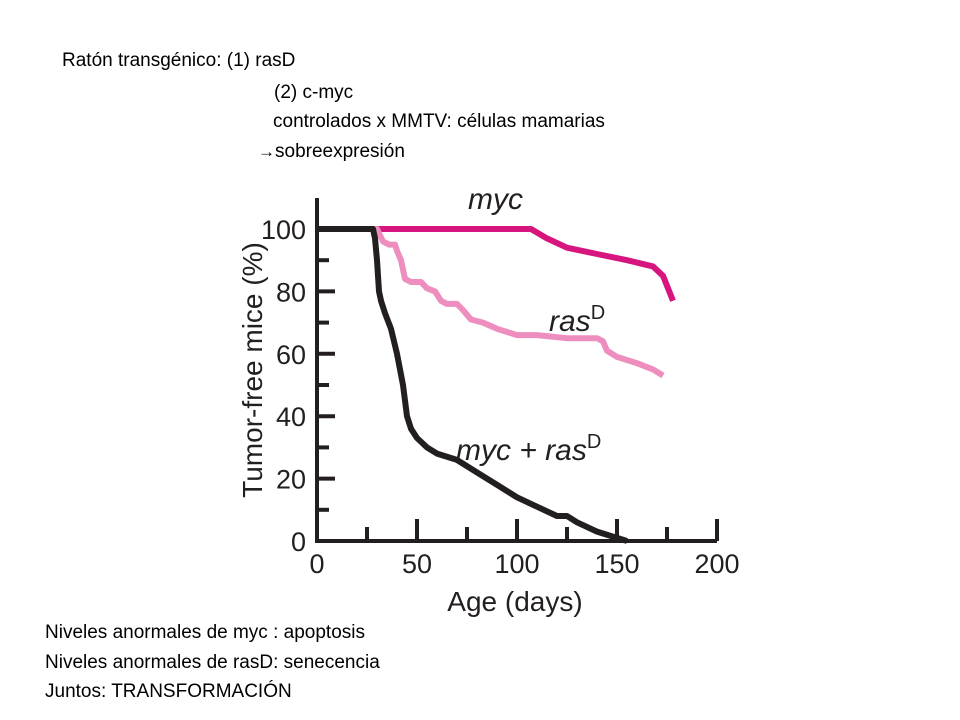 The height and width of the screenshot is (720, 960). What do you see at coordinates (594, 442) in the screenshot?
I see `series-label-combo-sup: D` at bounding box center [594, 442].